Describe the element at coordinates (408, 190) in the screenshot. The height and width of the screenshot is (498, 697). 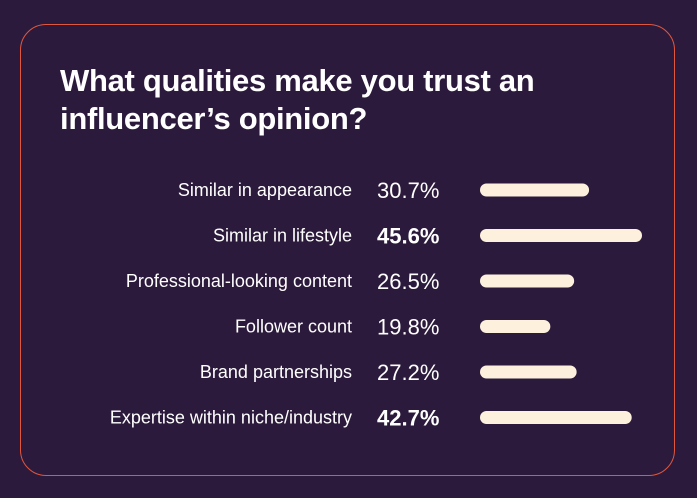
I see `value-label: 30.7%` at that location.